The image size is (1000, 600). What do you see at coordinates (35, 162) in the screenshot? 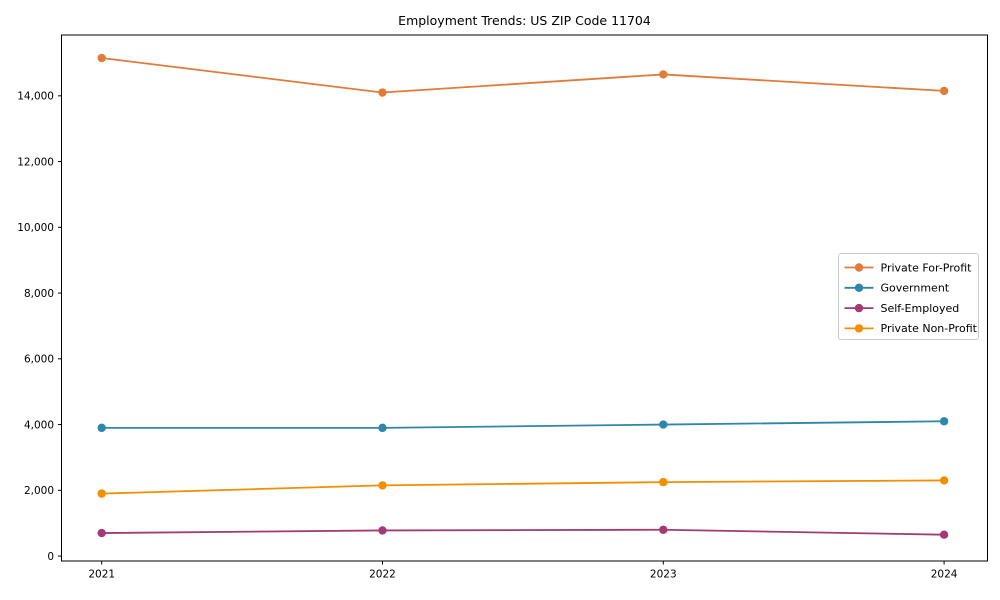
I see `y-tick-label: 12,000` at bounding box center [35, 162].